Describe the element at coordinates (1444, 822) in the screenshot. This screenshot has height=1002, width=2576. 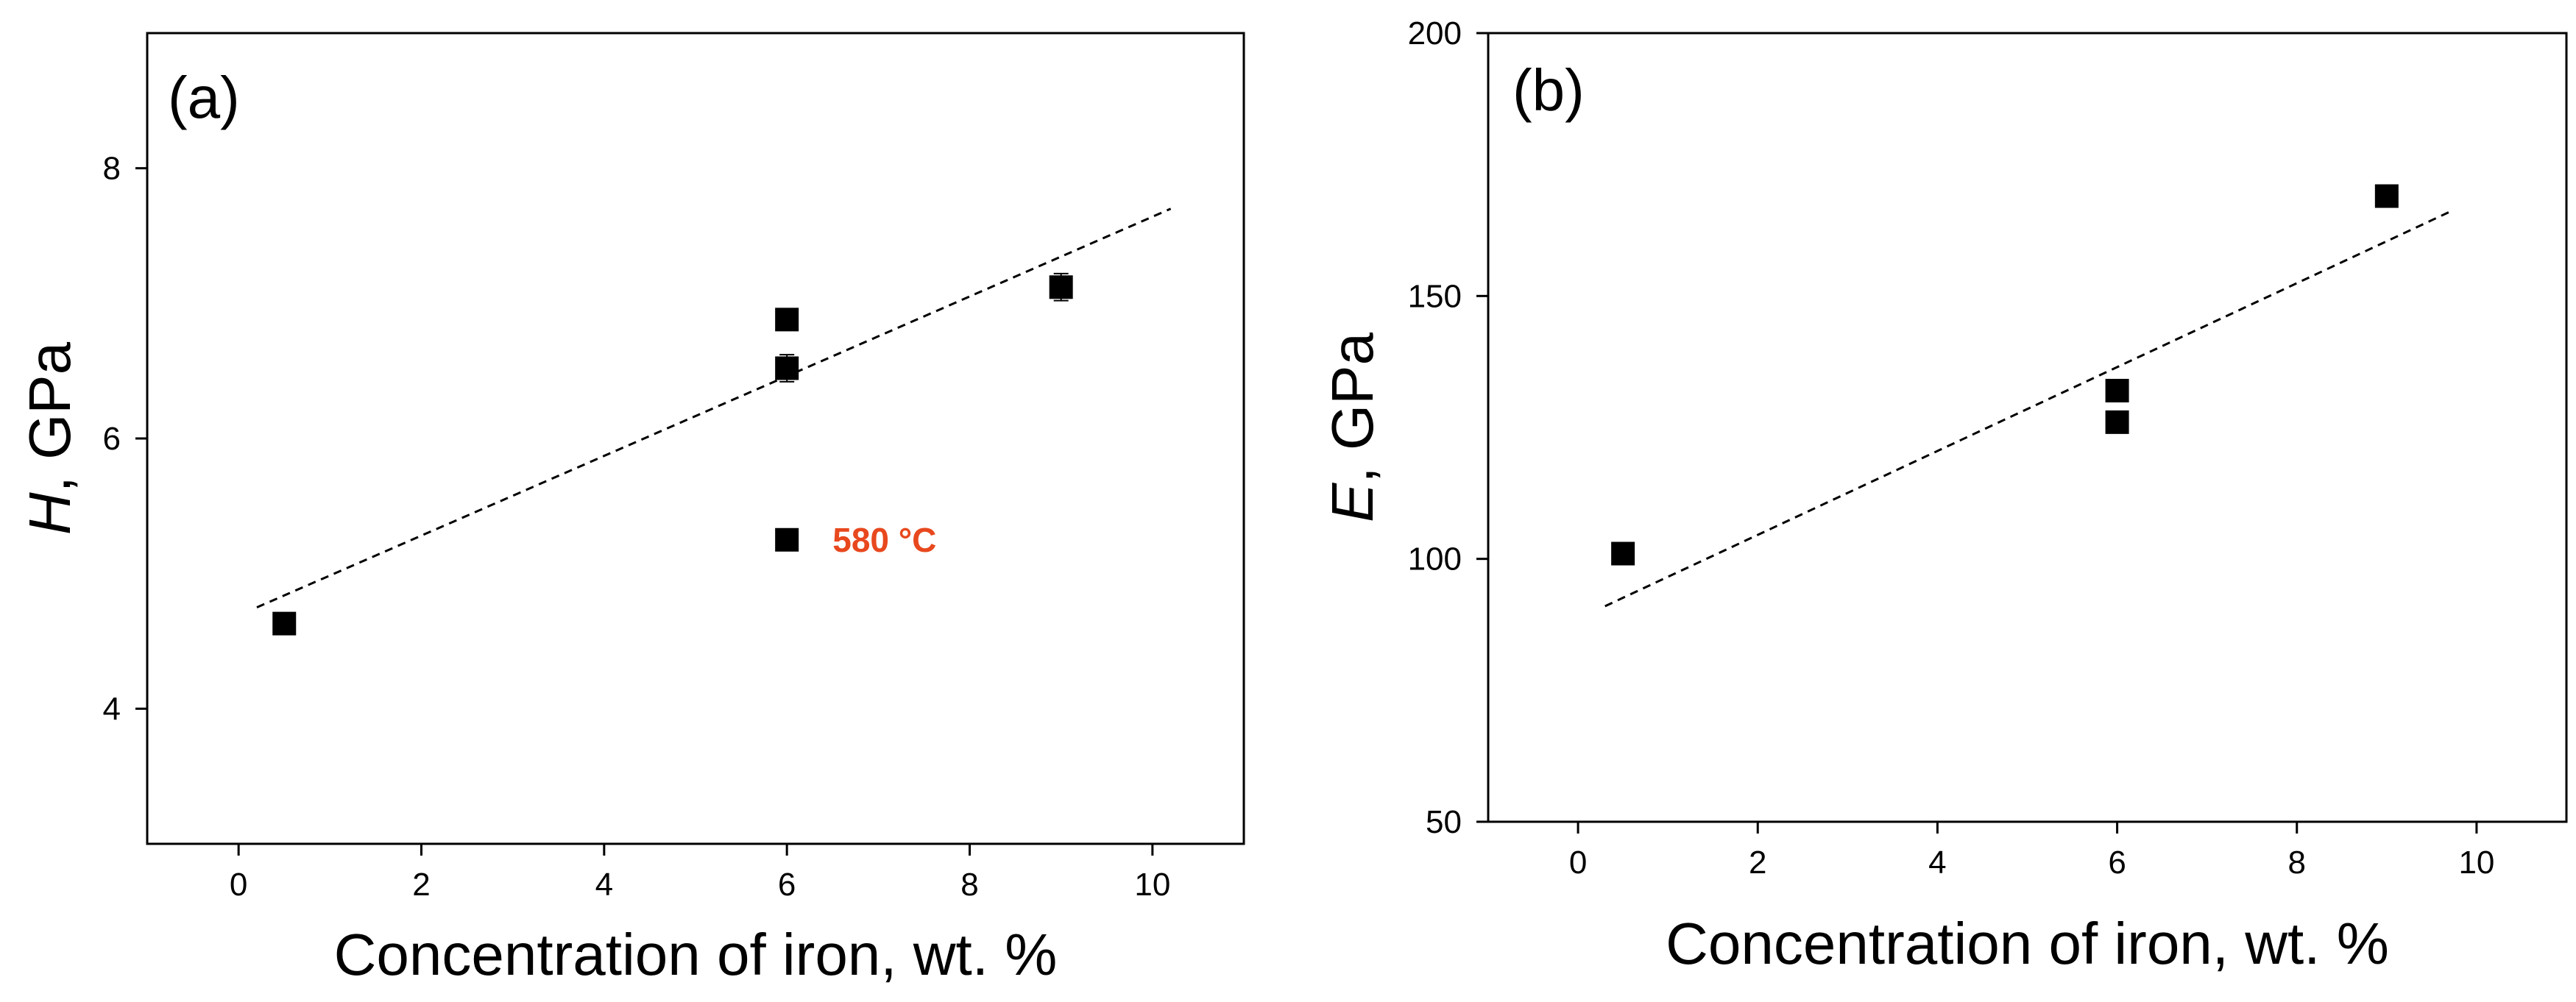
I see `panel-b-y-tick-label: 50` at that location.